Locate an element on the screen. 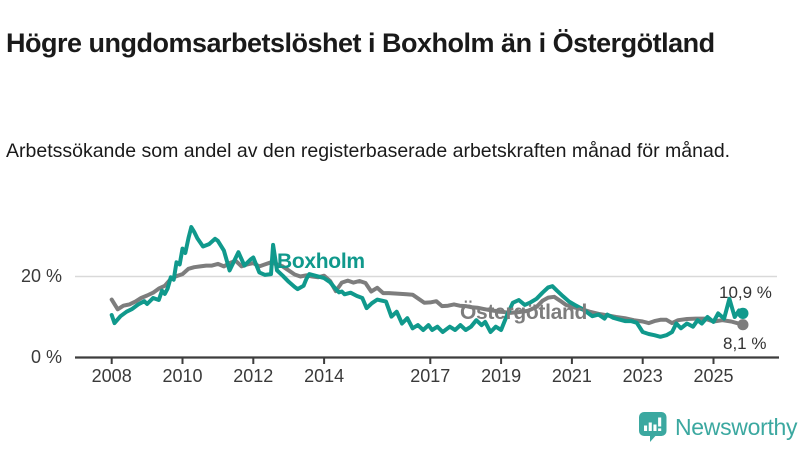 Image resolution: width=800 pixels, height=450 pixels. series-end-dot-östergötland is located at coordinates (743, 325).